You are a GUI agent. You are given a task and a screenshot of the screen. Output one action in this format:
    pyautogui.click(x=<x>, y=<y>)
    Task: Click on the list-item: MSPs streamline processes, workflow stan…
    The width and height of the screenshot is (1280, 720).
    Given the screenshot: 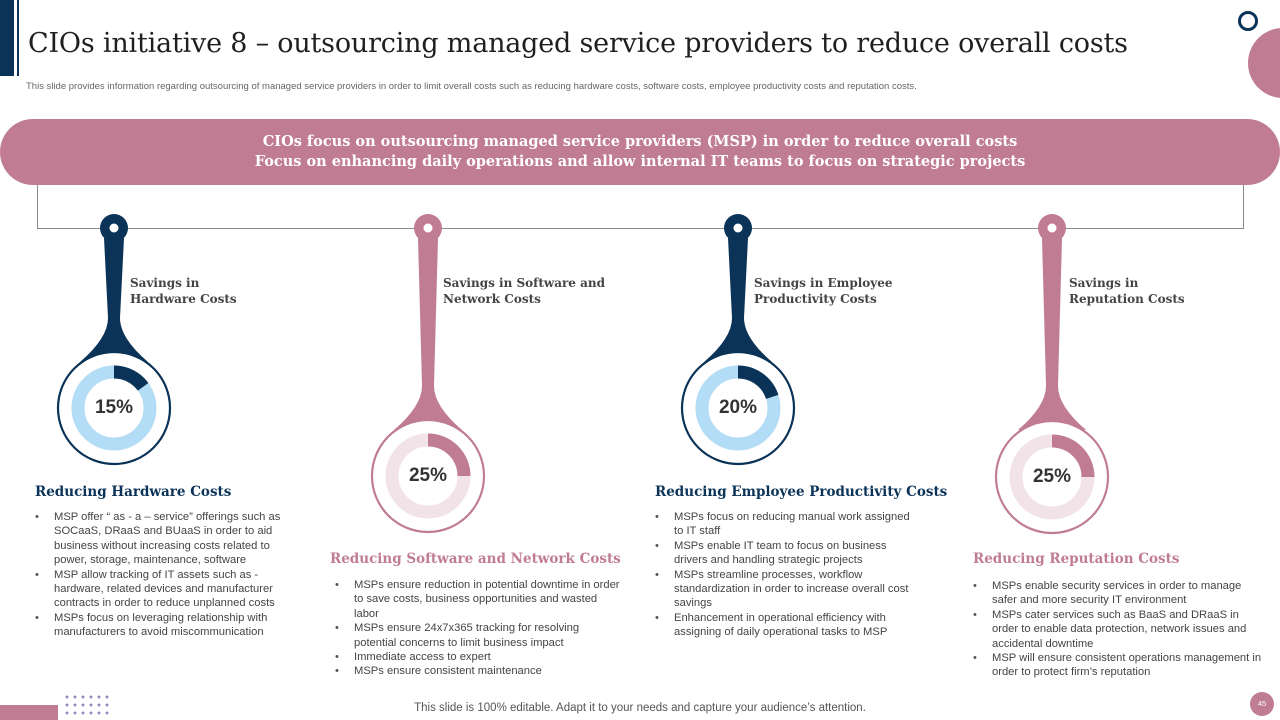 What is the action you would take?
    pyautogui.click(x=784, y=589)
    